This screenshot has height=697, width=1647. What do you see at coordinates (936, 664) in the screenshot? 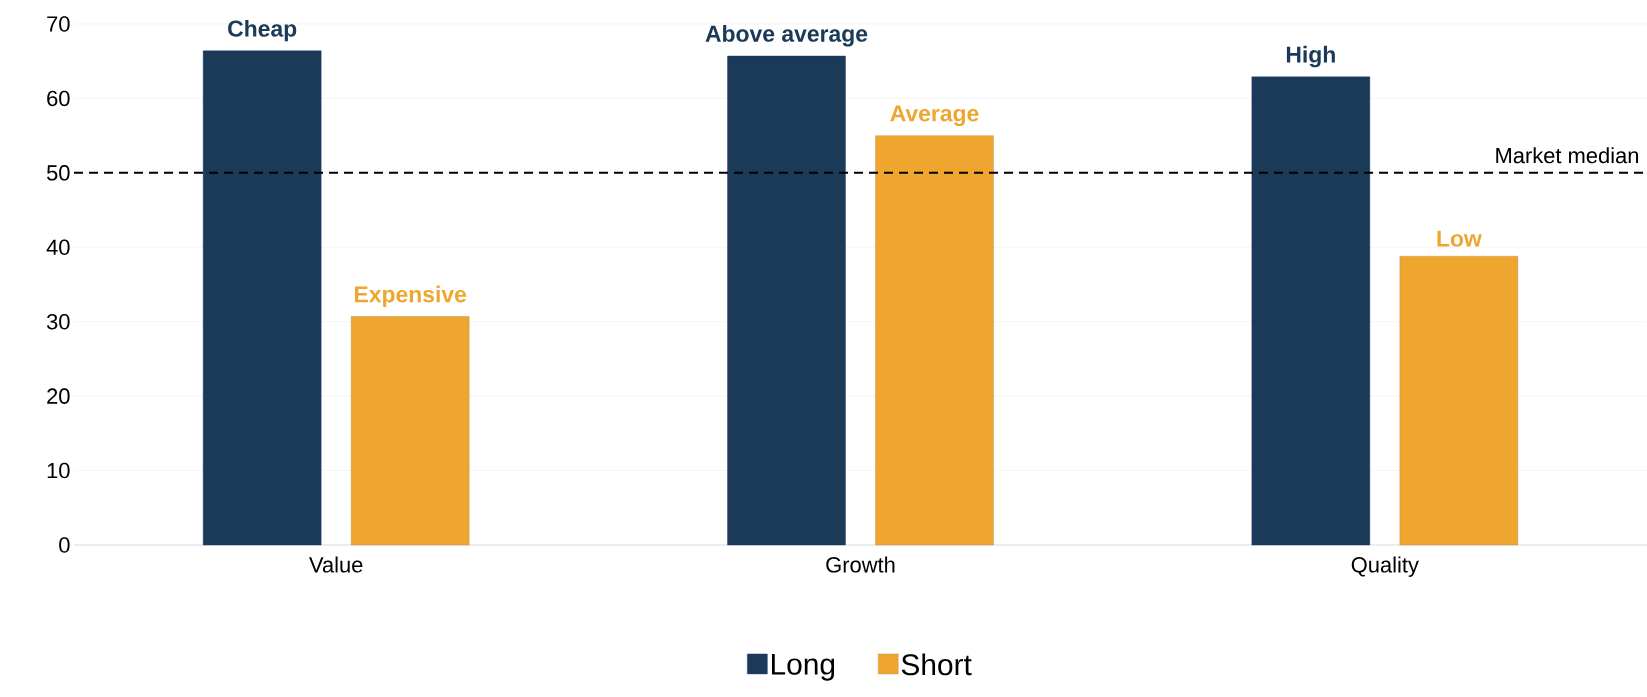
I see `legend-label: Short` at bounding box center [936, 664].